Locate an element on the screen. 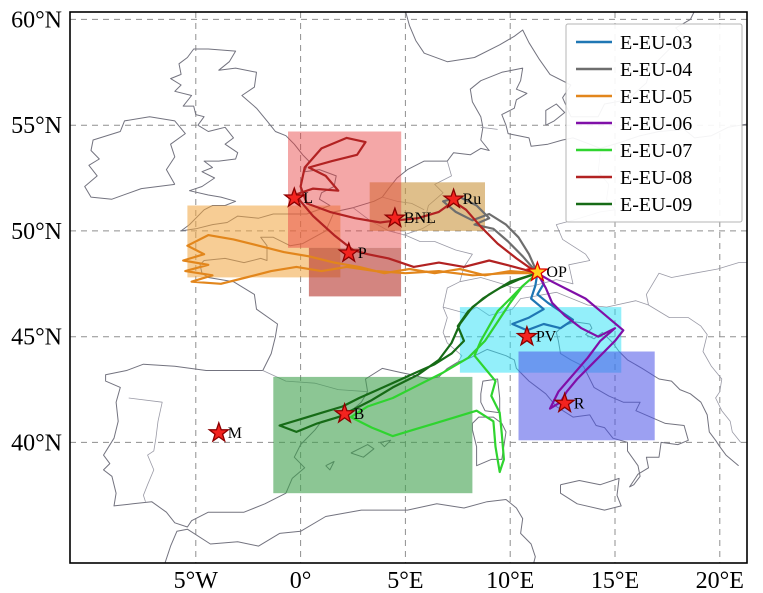 Image resolution: width=763 pixels, height=593 pixels. y-tick-label: 40°N is located at coordinates (36, 443).